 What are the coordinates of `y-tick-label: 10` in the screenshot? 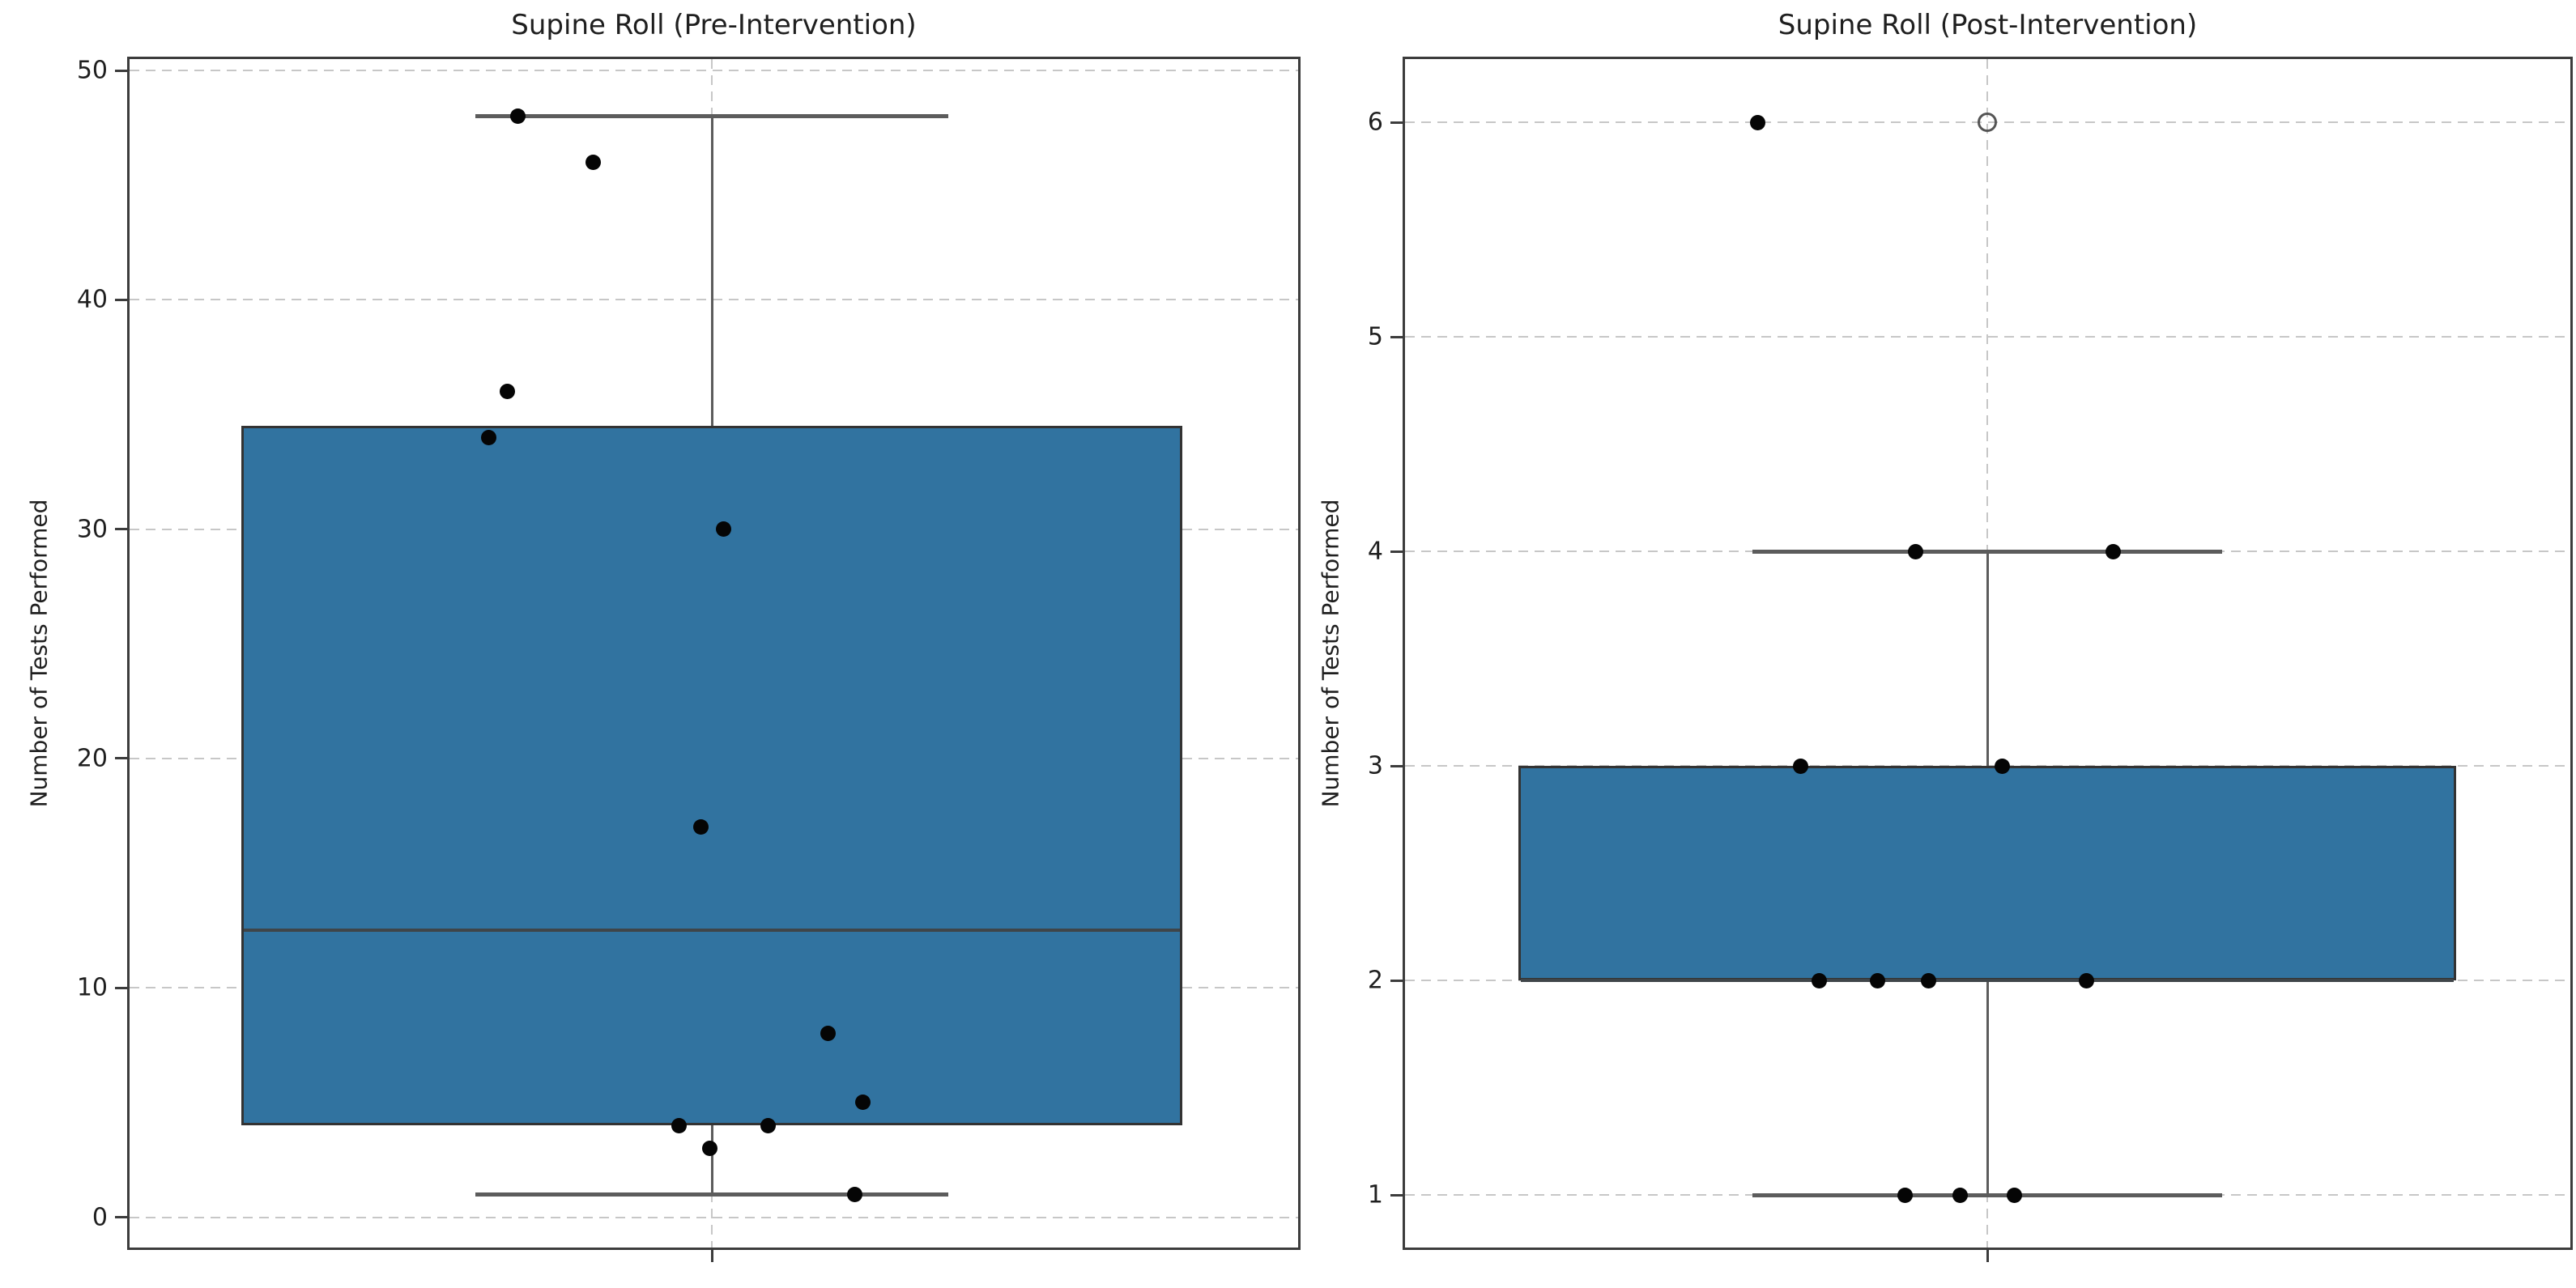 It's located at (92, 988).